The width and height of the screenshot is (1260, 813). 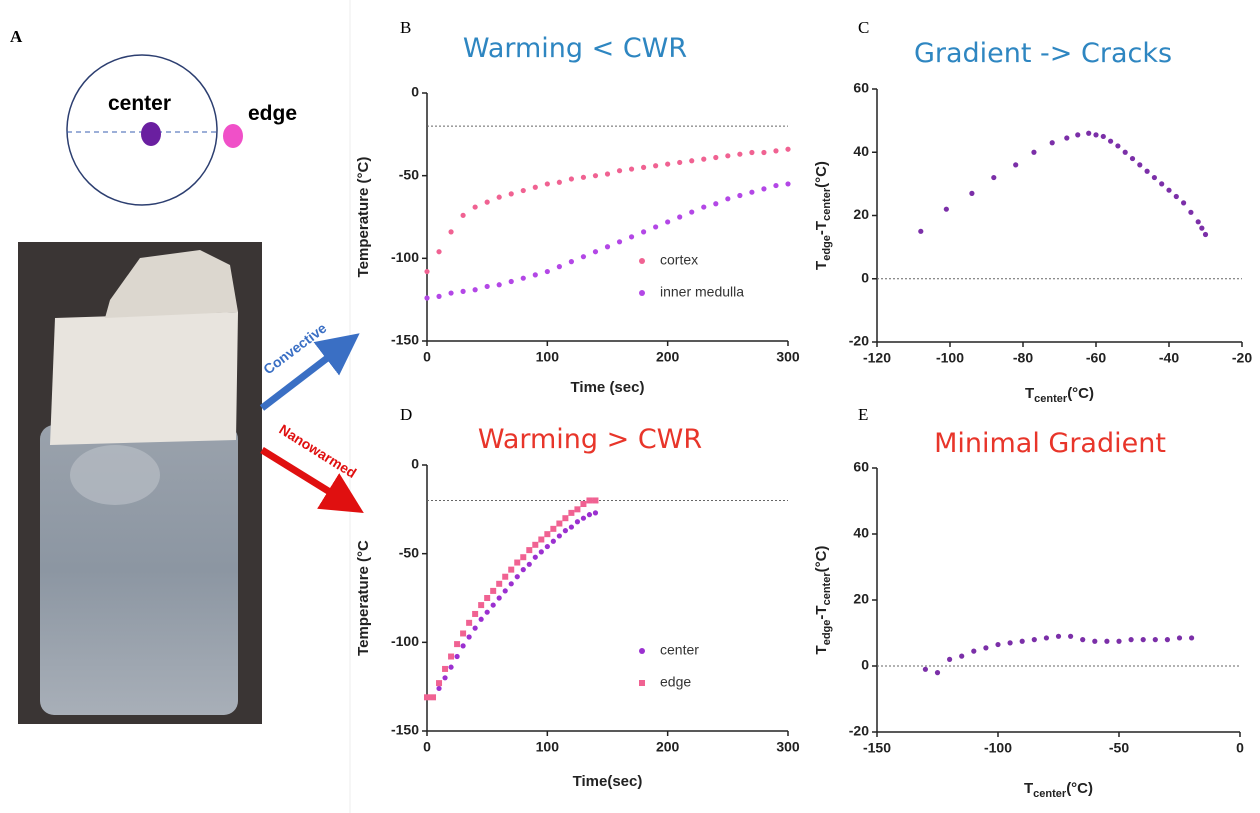 What do you see at coordinates (821, 559) in the screenshot?
I see `y-axis-label-part: (°C)` at bounding box center [821, 559].